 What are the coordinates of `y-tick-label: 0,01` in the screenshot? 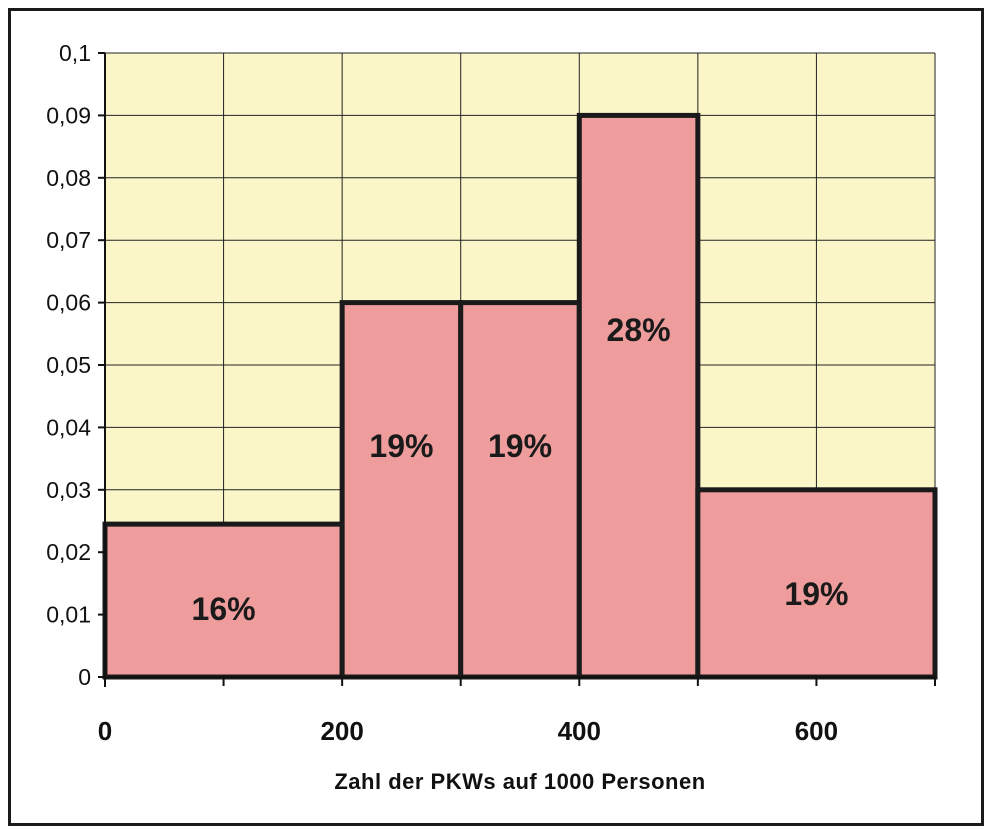 It's located at (68, 615).